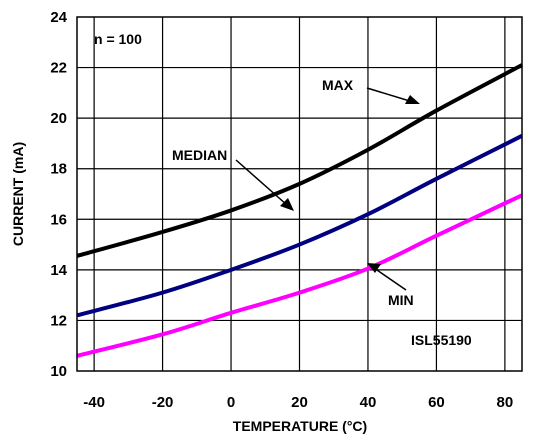 The height and width of the screenshot is (436, 535). I want to click on annotation-n: n = 100, so click(118, 39).